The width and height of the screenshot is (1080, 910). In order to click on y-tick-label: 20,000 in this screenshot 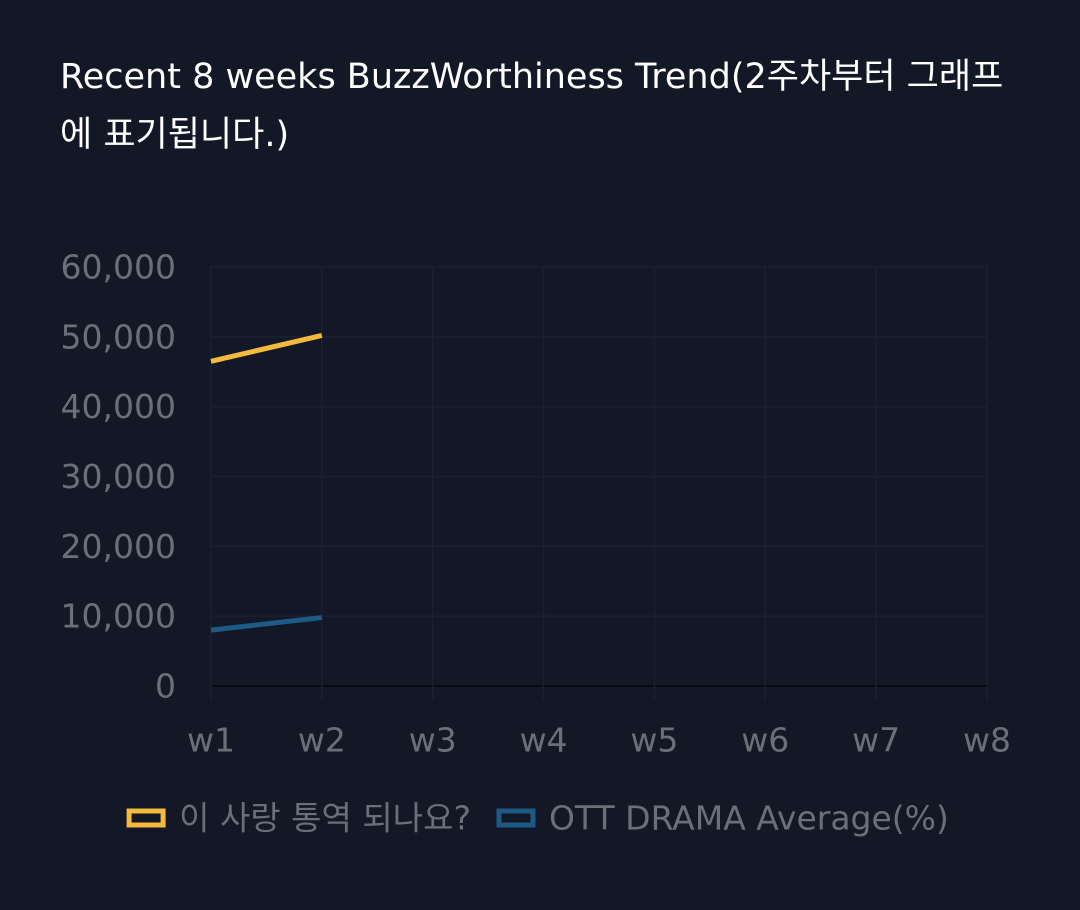, I will do `click(118, 546)`.